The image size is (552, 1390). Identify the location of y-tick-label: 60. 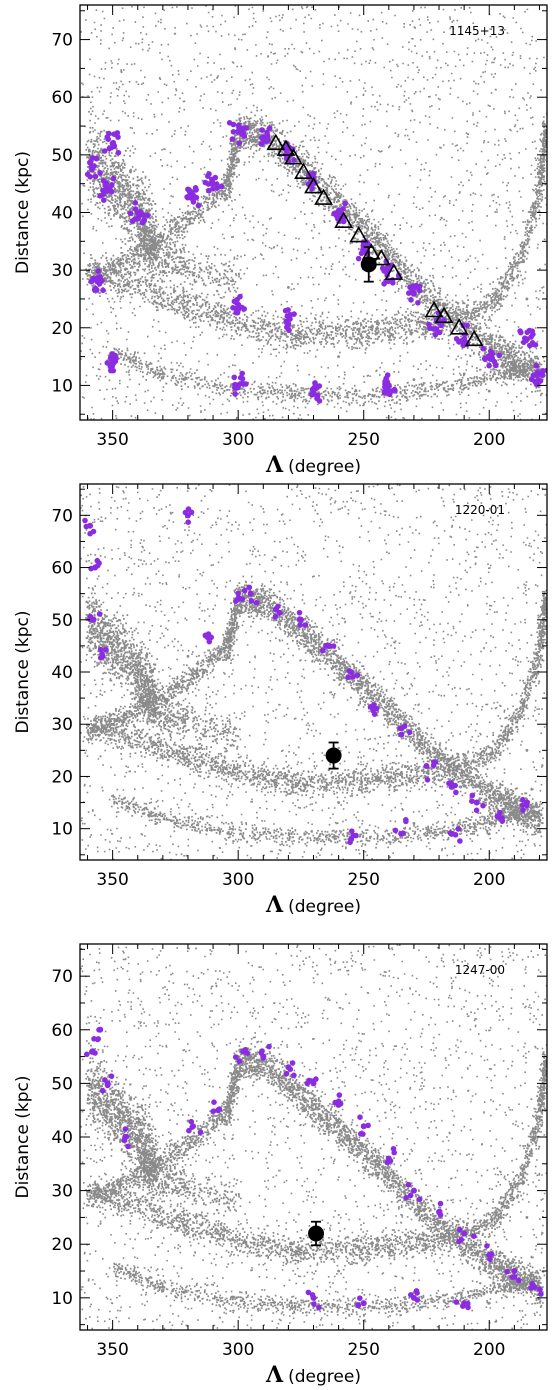
(62, 569).